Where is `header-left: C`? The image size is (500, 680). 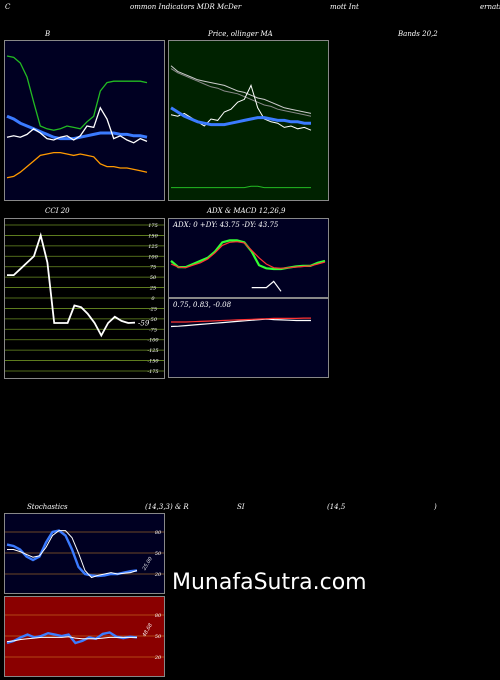 header-left: C is located at coordinates (8, 7).